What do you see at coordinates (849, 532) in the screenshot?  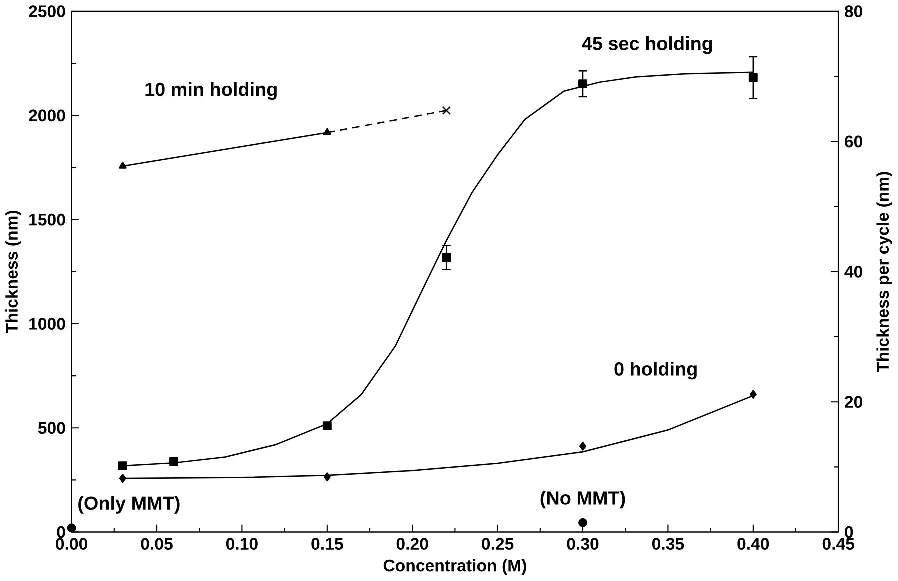 I see `y2-tick-label: 0` at bounding box center [849, 532].